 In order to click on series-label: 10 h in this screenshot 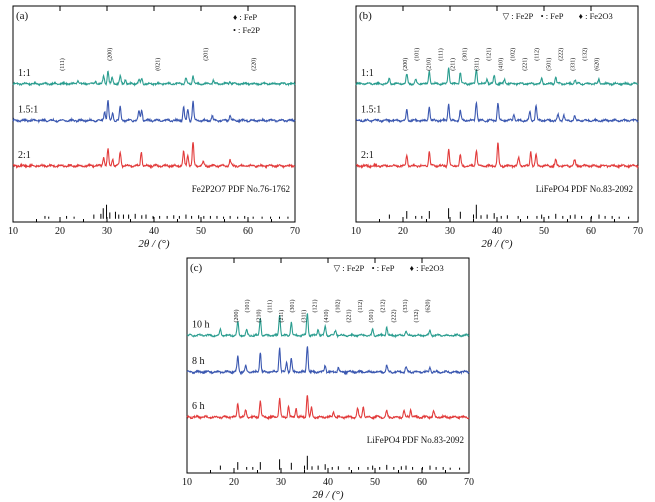, I will do `click(201, 324)`.